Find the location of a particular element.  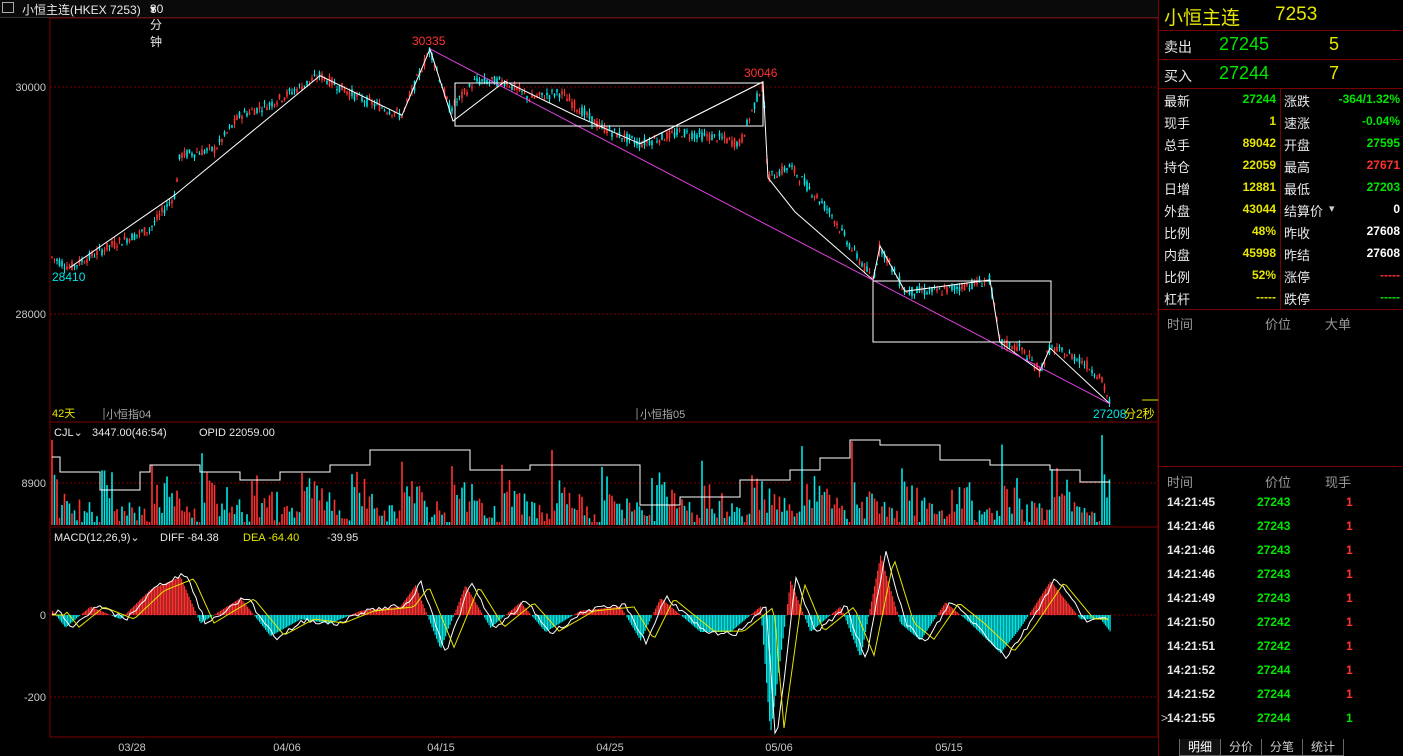

tick-row: 14:21:45 27243 1 is located at coordinates (1281, 505).